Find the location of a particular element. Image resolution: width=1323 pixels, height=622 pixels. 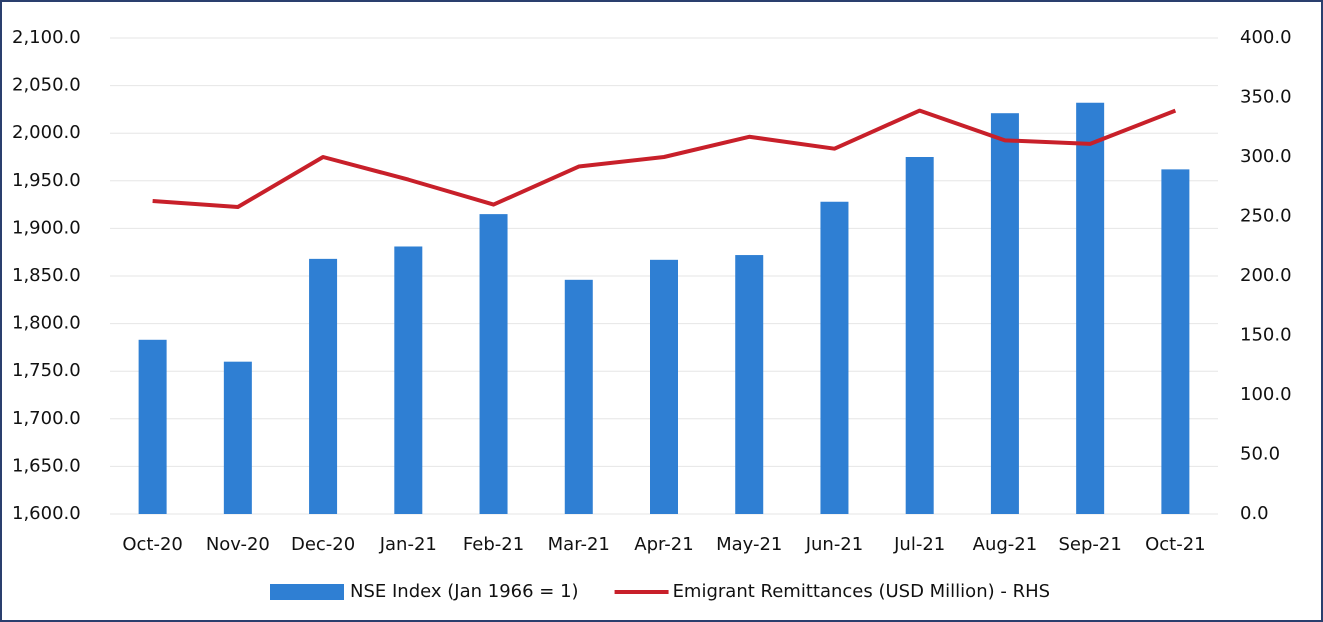

x-tick-label: Jun-21 is located at coordinates (834, 544).